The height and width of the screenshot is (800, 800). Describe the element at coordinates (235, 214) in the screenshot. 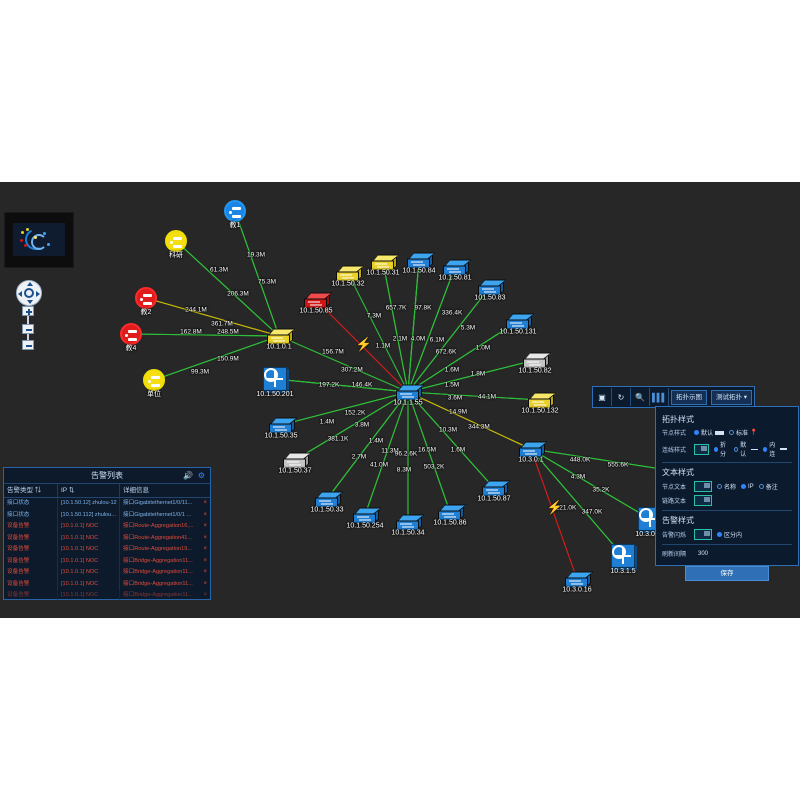

I see `topology-node-教1: 教1` at that location.